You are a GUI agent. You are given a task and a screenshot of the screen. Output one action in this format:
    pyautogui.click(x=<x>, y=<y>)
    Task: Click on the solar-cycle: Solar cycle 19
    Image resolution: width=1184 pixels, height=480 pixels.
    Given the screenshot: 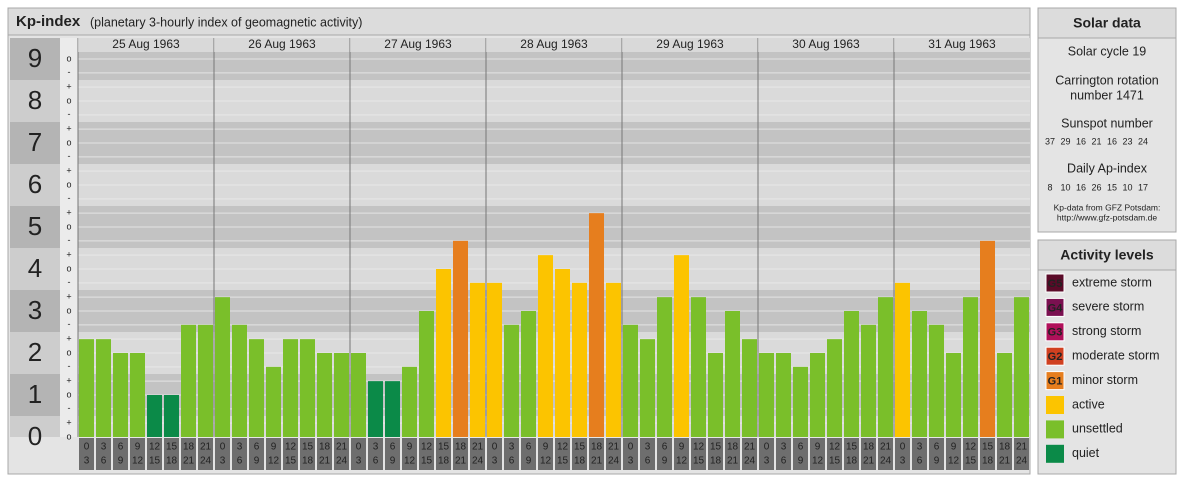 What is the action you would take?
    pyautogui.click(x=1107, y=51)
    